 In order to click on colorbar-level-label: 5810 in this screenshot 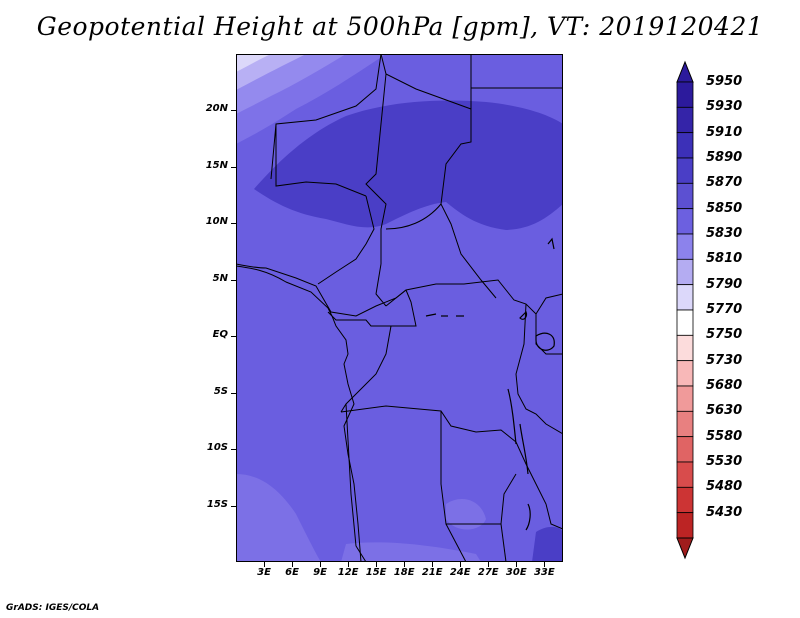, I will do `click(724, 259)`.